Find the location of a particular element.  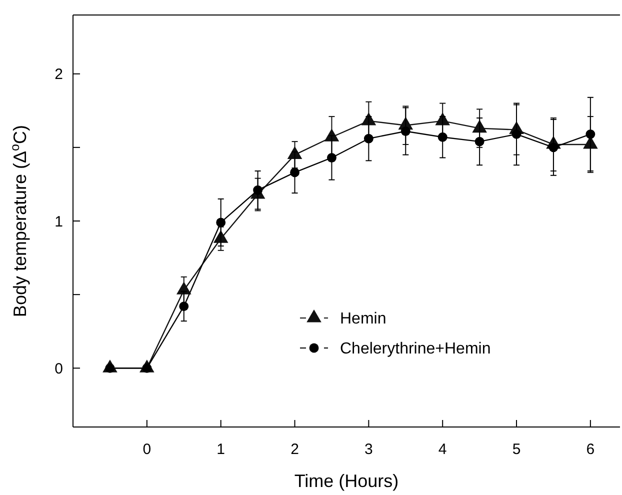

x-tick-label: 1 is located at coordinates (221, 449).